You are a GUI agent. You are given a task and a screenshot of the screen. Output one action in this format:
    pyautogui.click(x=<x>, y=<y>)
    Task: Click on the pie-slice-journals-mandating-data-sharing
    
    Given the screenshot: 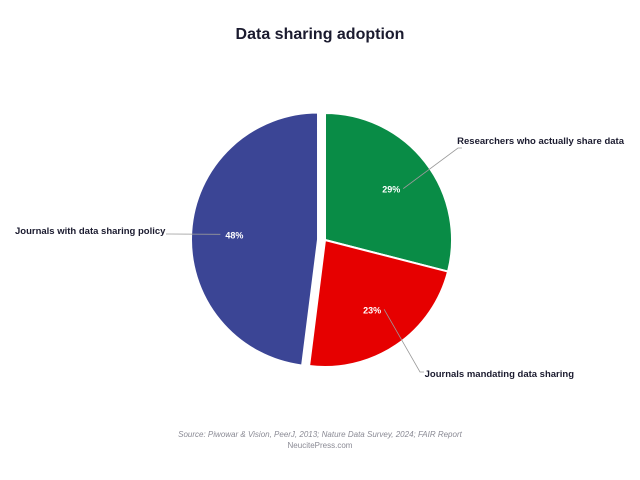 What is the action you would take?
    pyautogui.click(x=378, y=303)
    